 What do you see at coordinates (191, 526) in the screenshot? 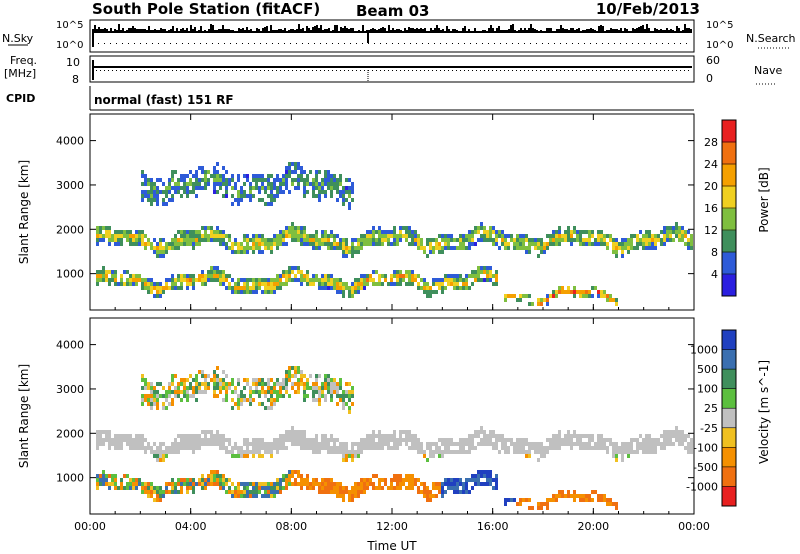
I see `x-tick-label: 04:00` at bounding box center [191, 526].